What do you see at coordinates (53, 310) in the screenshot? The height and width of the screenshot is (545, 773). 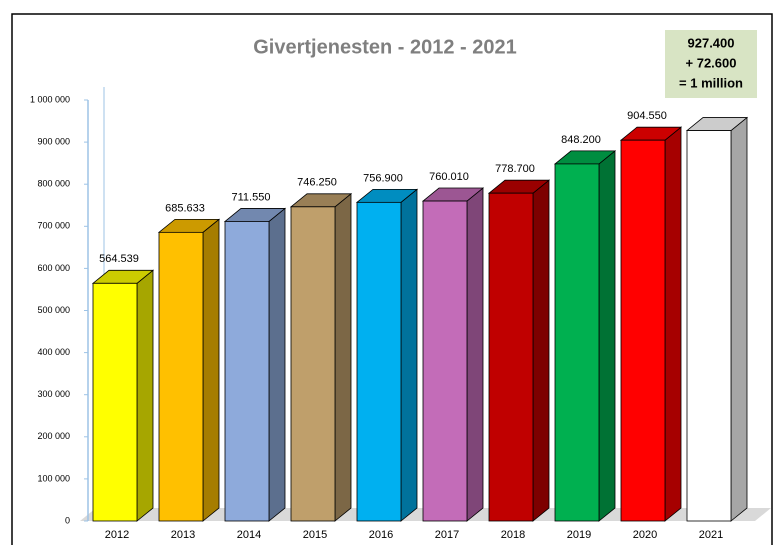 I see `y-tick-label: 500 000` at bounding box center [53, 310].